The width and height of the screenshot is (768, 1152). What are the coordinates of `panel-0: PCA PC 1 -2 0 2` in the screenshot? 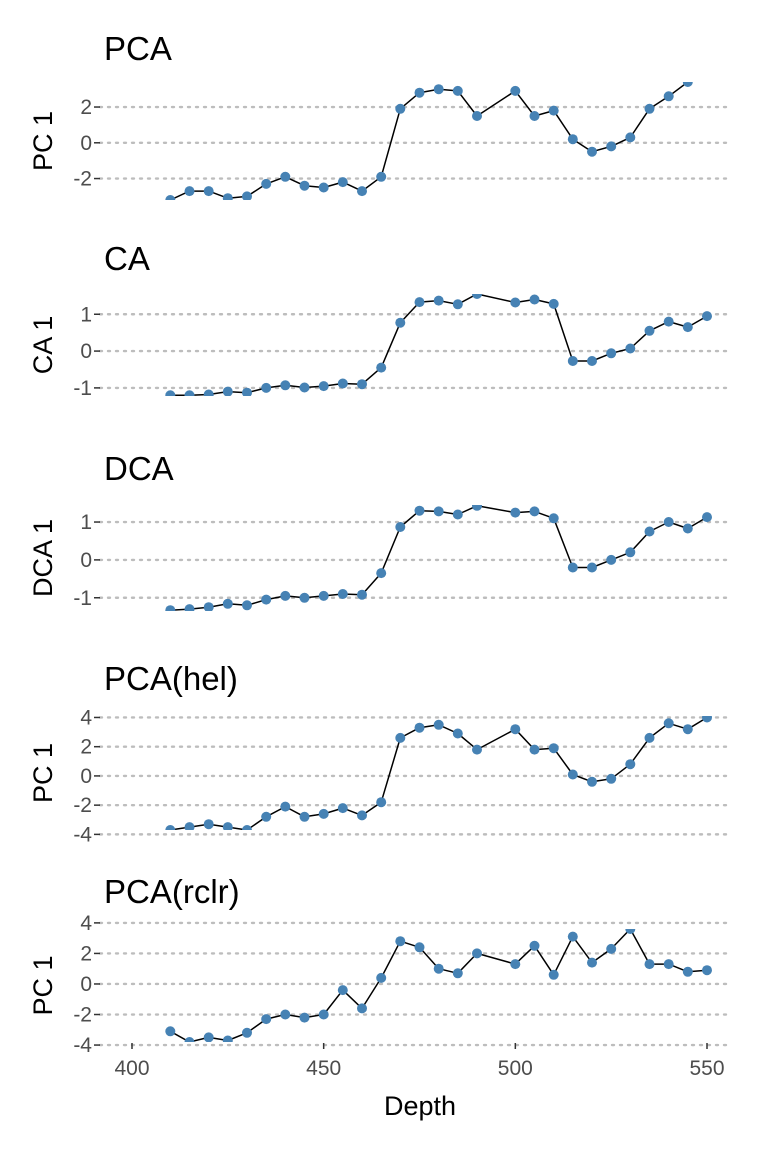 It's located at (381, 115).